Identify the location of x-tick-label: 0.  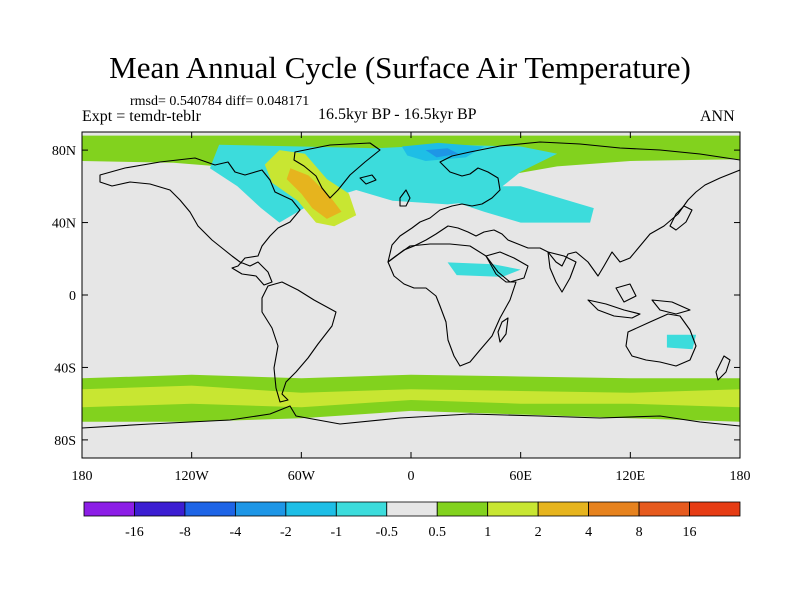
(411, 476).